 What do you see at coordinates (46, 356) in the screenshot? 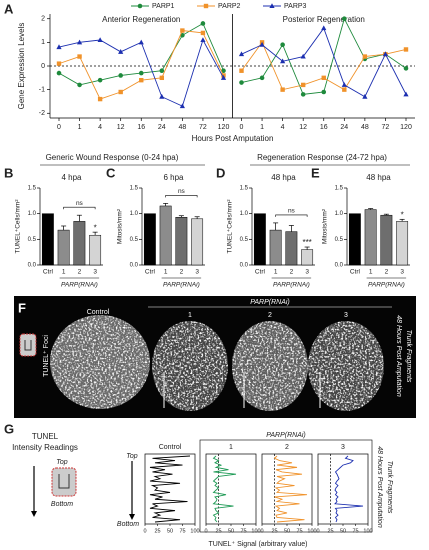
I see `stain-label: TUNEL⁺ Foci` at bounding box center [46, 356].